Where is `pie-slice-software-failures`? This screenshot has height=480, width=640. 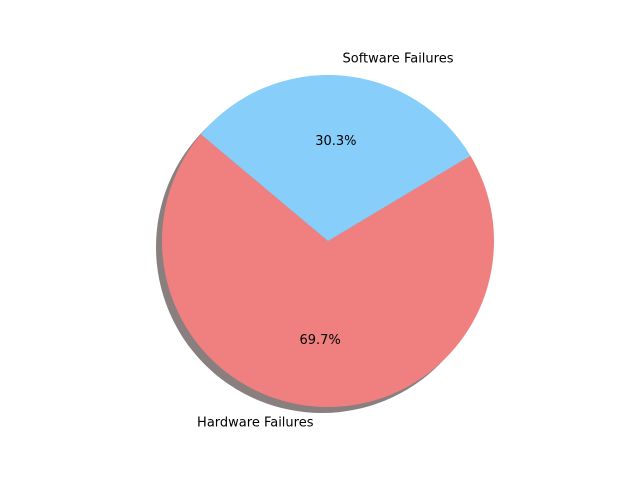
pie-slice-software-failures is located at coordinates (335, 158).